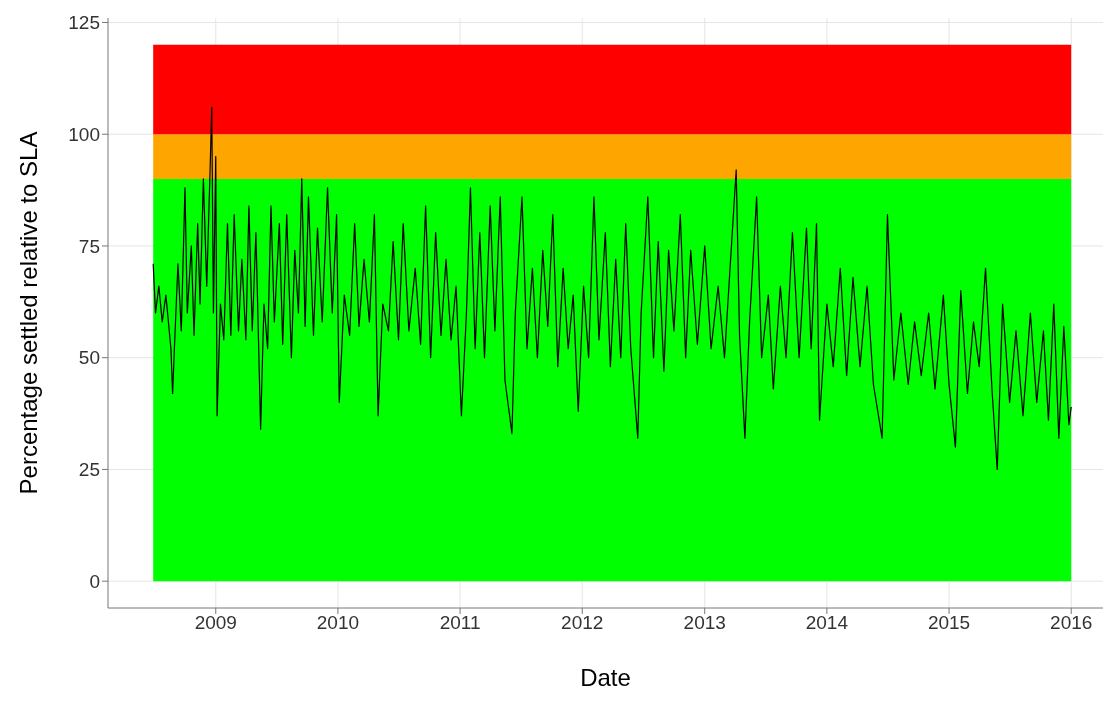  Describe the element at coordinates (605, 677) in the screenshot. I see `x-axis-title: Date` at that location.